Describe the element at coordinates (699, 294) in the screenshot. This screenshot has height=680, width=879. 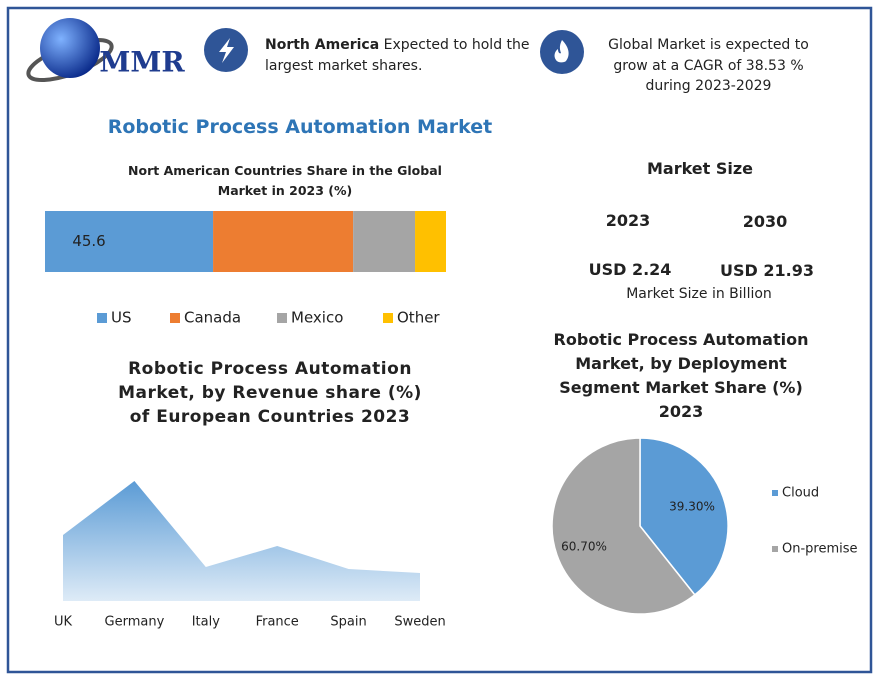
I see `market-note: Market Size in Billion` at that location.